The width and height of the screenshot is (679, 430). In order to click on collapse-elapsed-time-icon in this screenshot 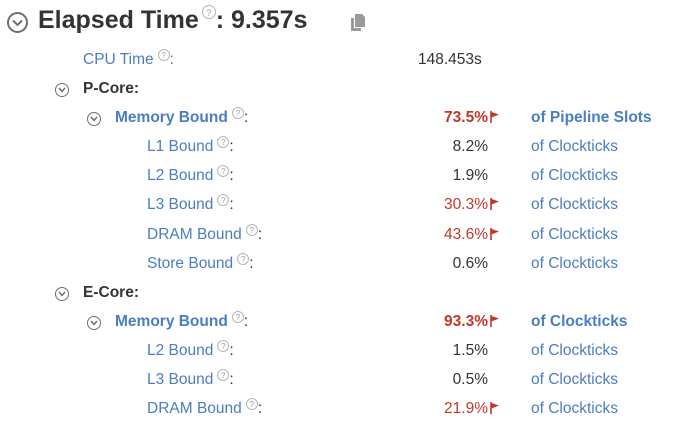, I will do `click(17, 22)`.